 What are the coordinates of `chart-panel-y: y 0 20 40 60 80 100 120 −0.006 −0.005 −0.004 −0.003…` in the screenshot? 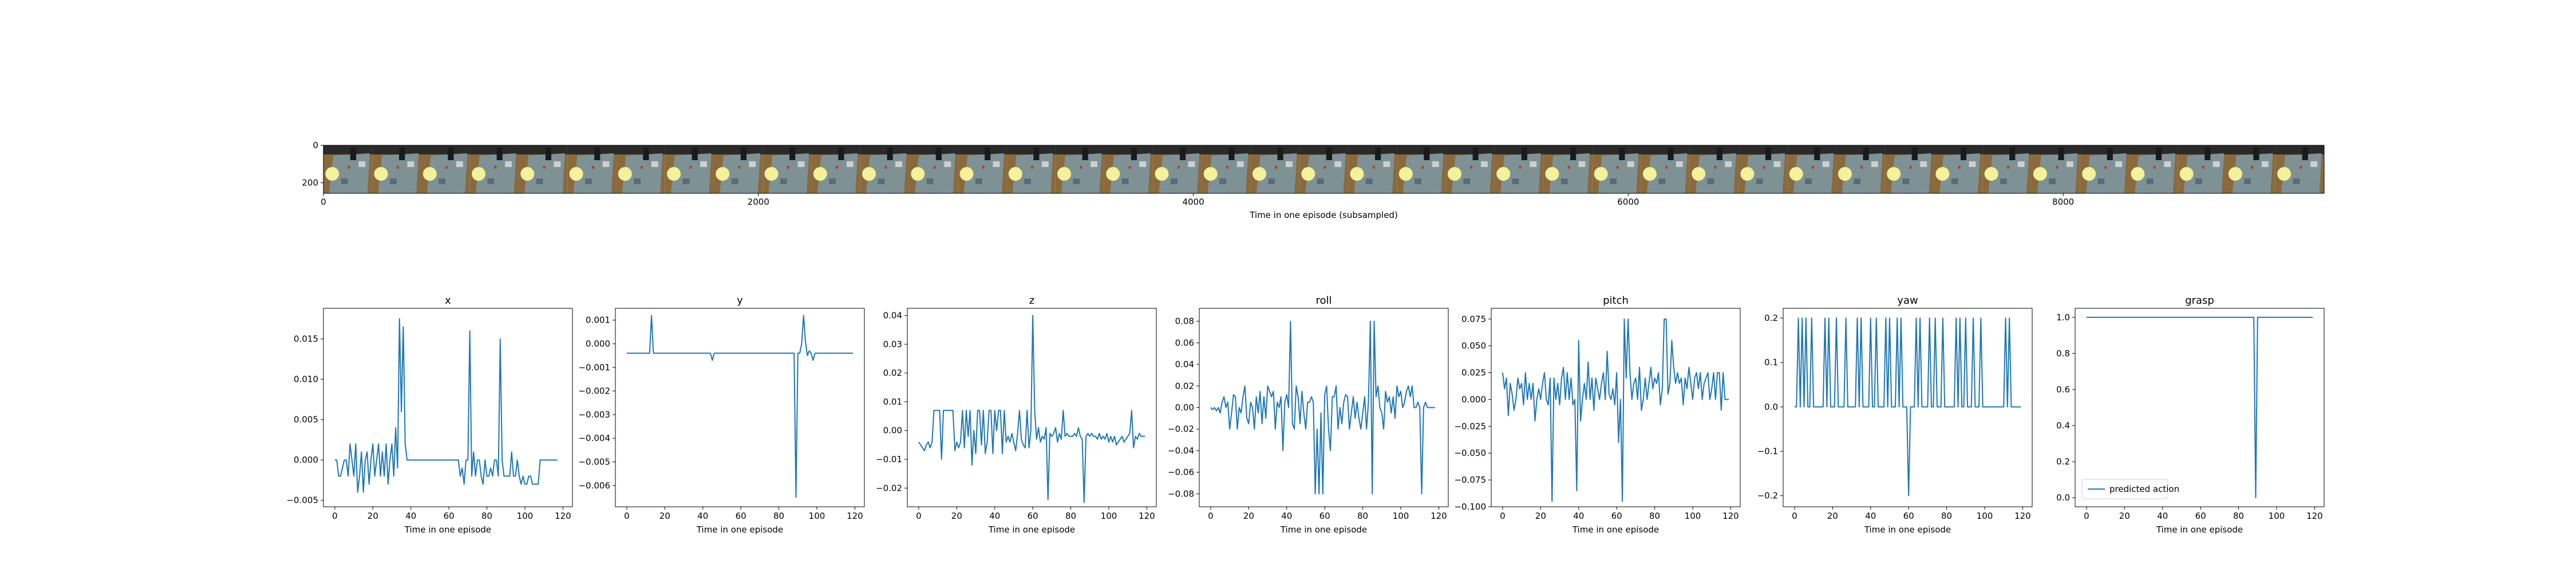 It's located at (721, 415).